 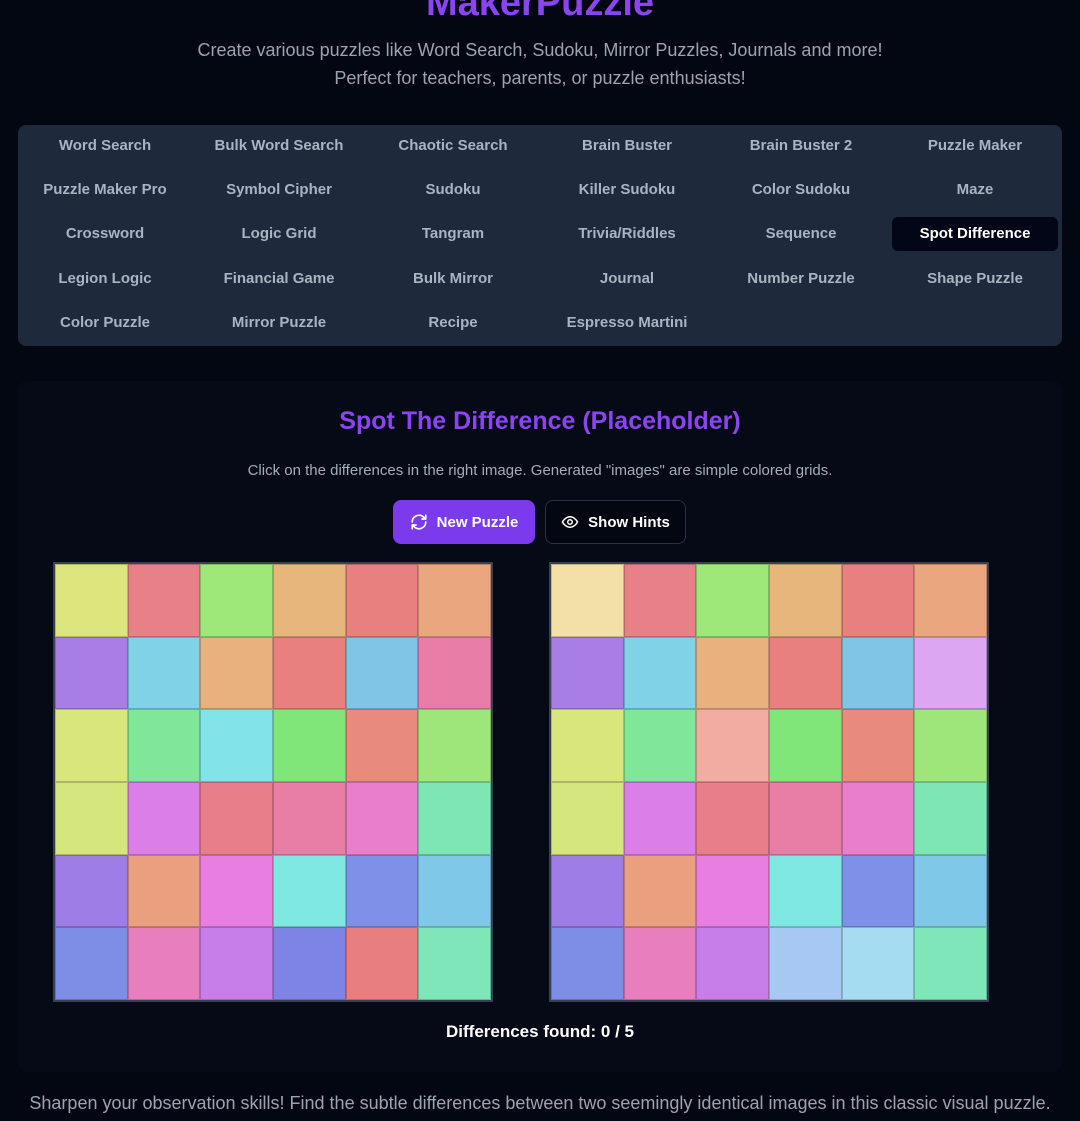 What do you see at coordinates (279, 278) in the screenshot?
I see `nav-item-financial-game: Financial Game` at bounding box center [279, 278].